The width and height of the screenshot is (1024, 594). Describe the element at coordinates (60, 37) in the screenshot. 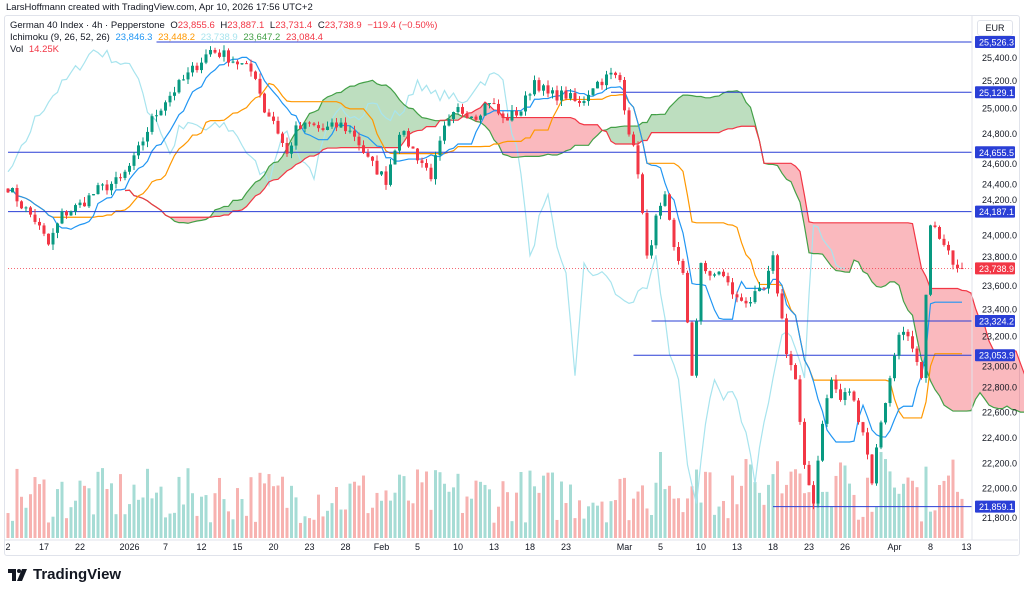

I see `ichimoku-label: Ichimoku (9, 26, 52, 26)` at that location.